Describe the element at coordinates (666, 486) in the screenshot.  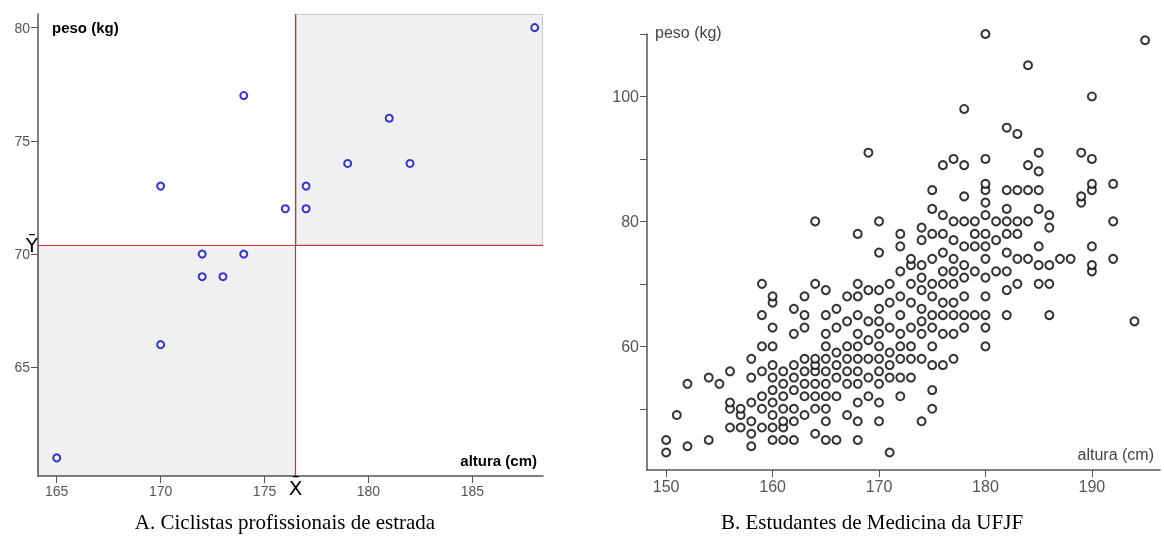
I see `x-tick-label: 150` at that location.